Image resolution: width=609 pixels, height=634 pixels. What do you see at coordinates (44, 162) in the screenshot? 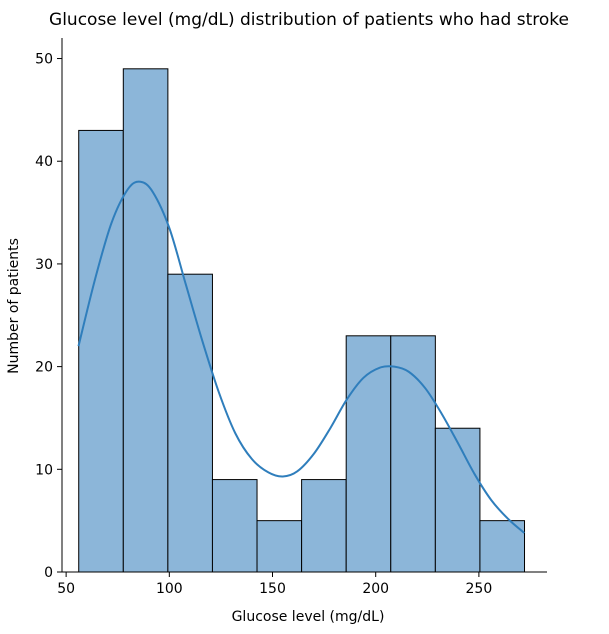
I see `y-tick-label: 40` at bounding box center [44, 162].